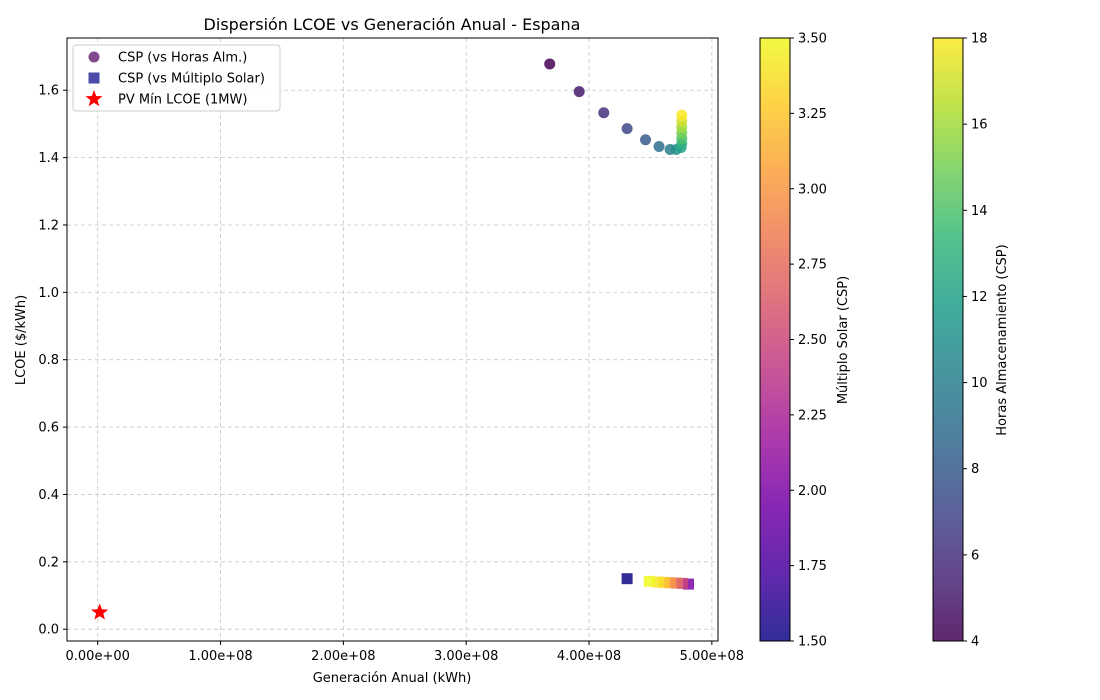 The width and height of the screenshot is (1100, 700). Describe the element at coordinates (1002, 339) in the screenshot. I see `colorbar-label: Horas Almacenamiento (CSP)` at that location.